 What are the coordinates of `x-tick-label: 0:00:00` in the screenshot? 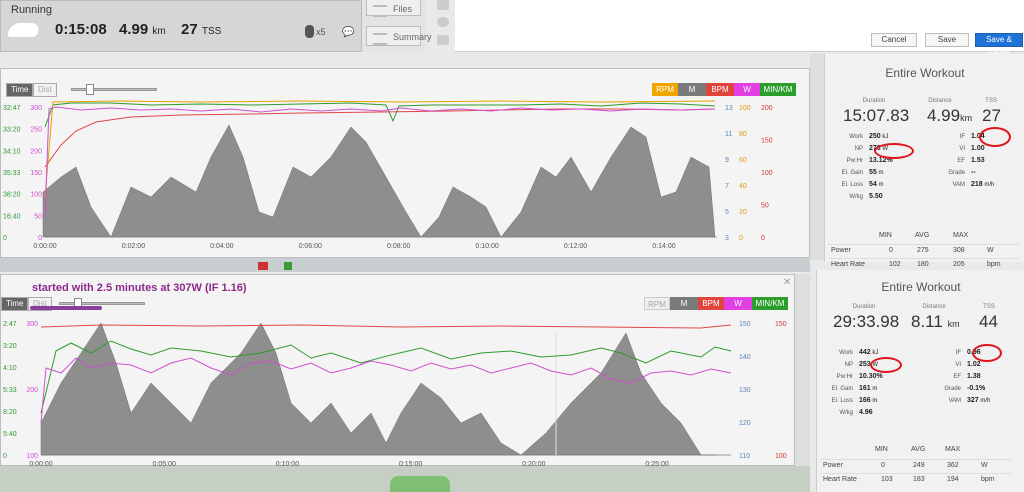 It's located at (44, 246).